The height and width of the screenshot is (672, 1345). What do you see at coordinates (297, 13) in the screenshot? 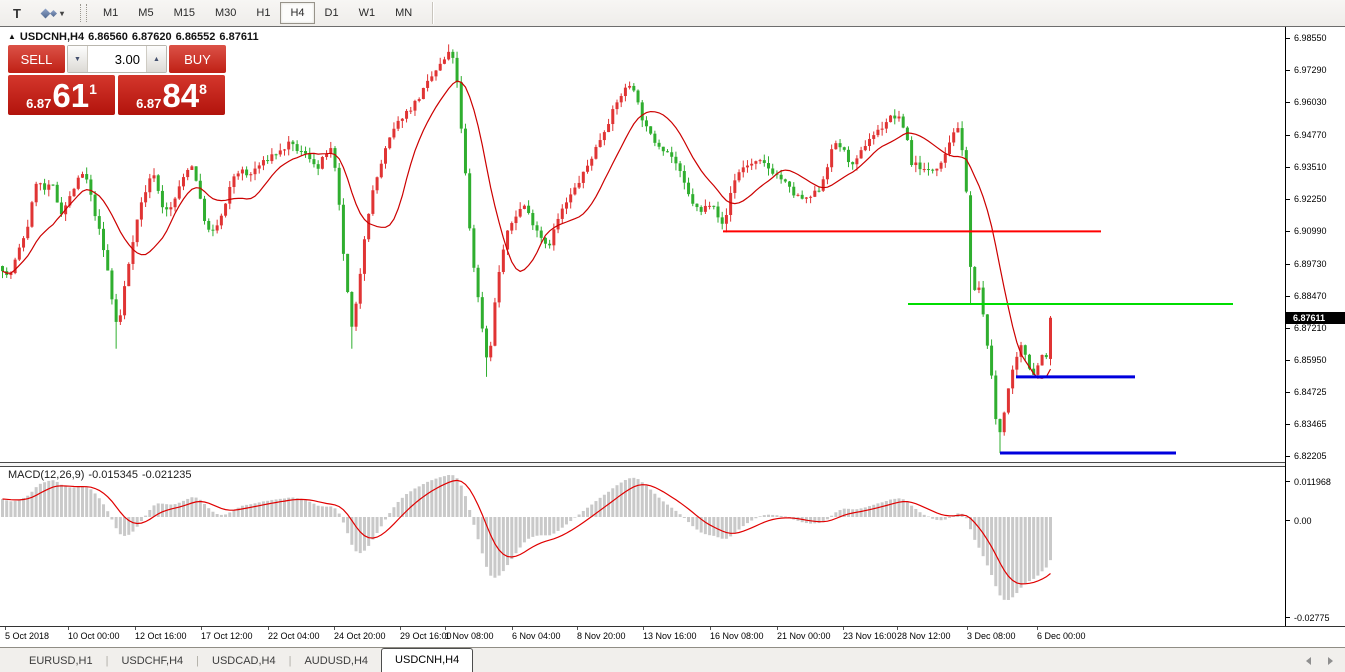
I see `timeframe-button-h4: H4` at bounding box center [297, 13].